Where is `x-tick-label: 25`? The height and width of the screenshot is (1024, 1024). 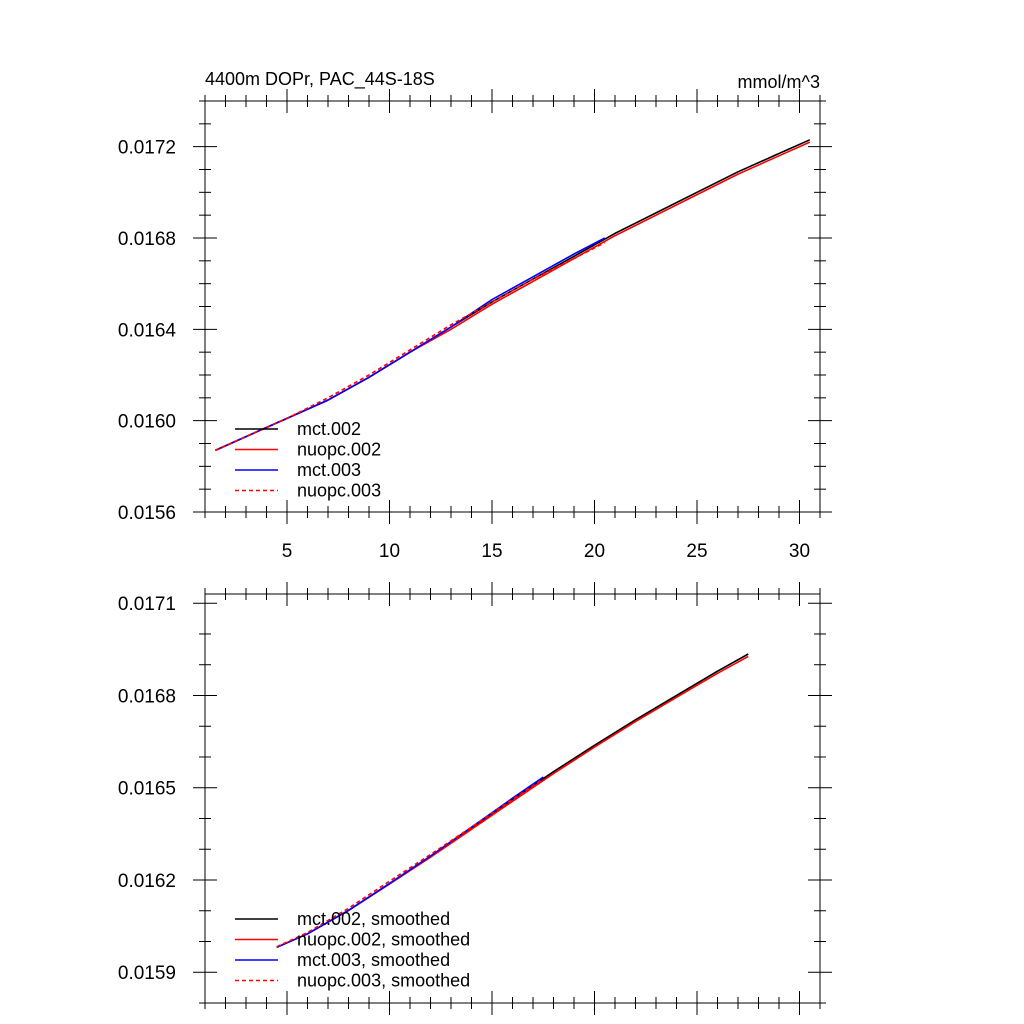 x-tick-label: 25 is located at coordinates (696, 551).